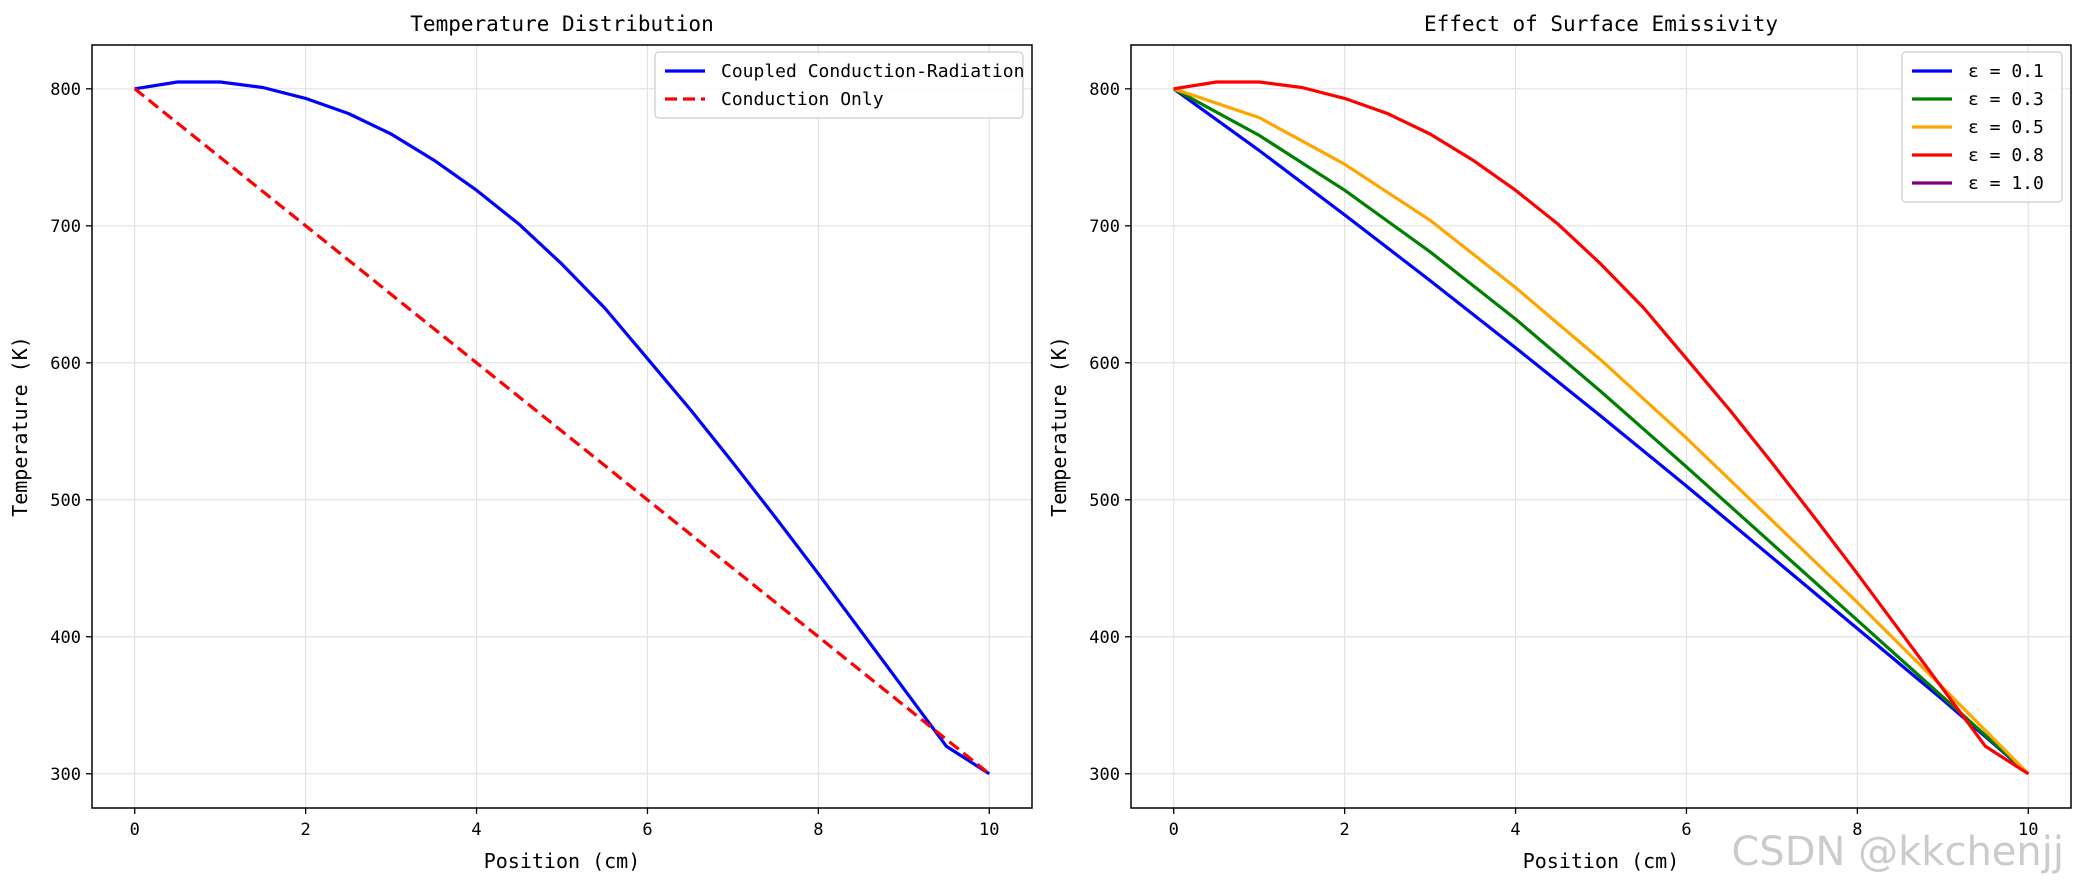 The width and height of the screenshot is (2086, 885). Describe the element at coordinates (561, 24) in the screenshot. I see `chart-title: Temperature Distribution` at that location.